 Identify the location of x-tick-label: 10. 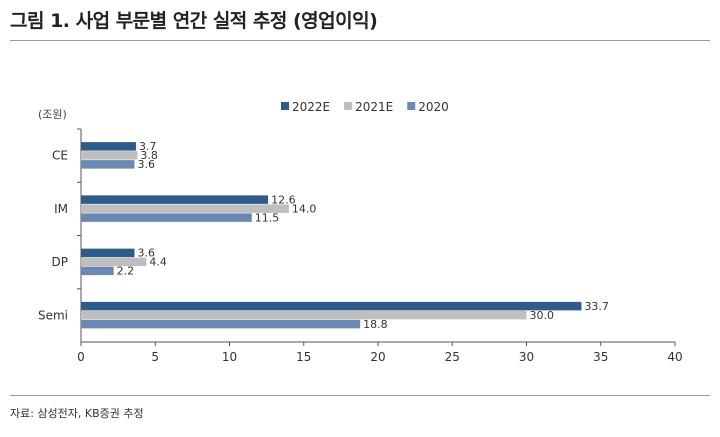
(229, 357).